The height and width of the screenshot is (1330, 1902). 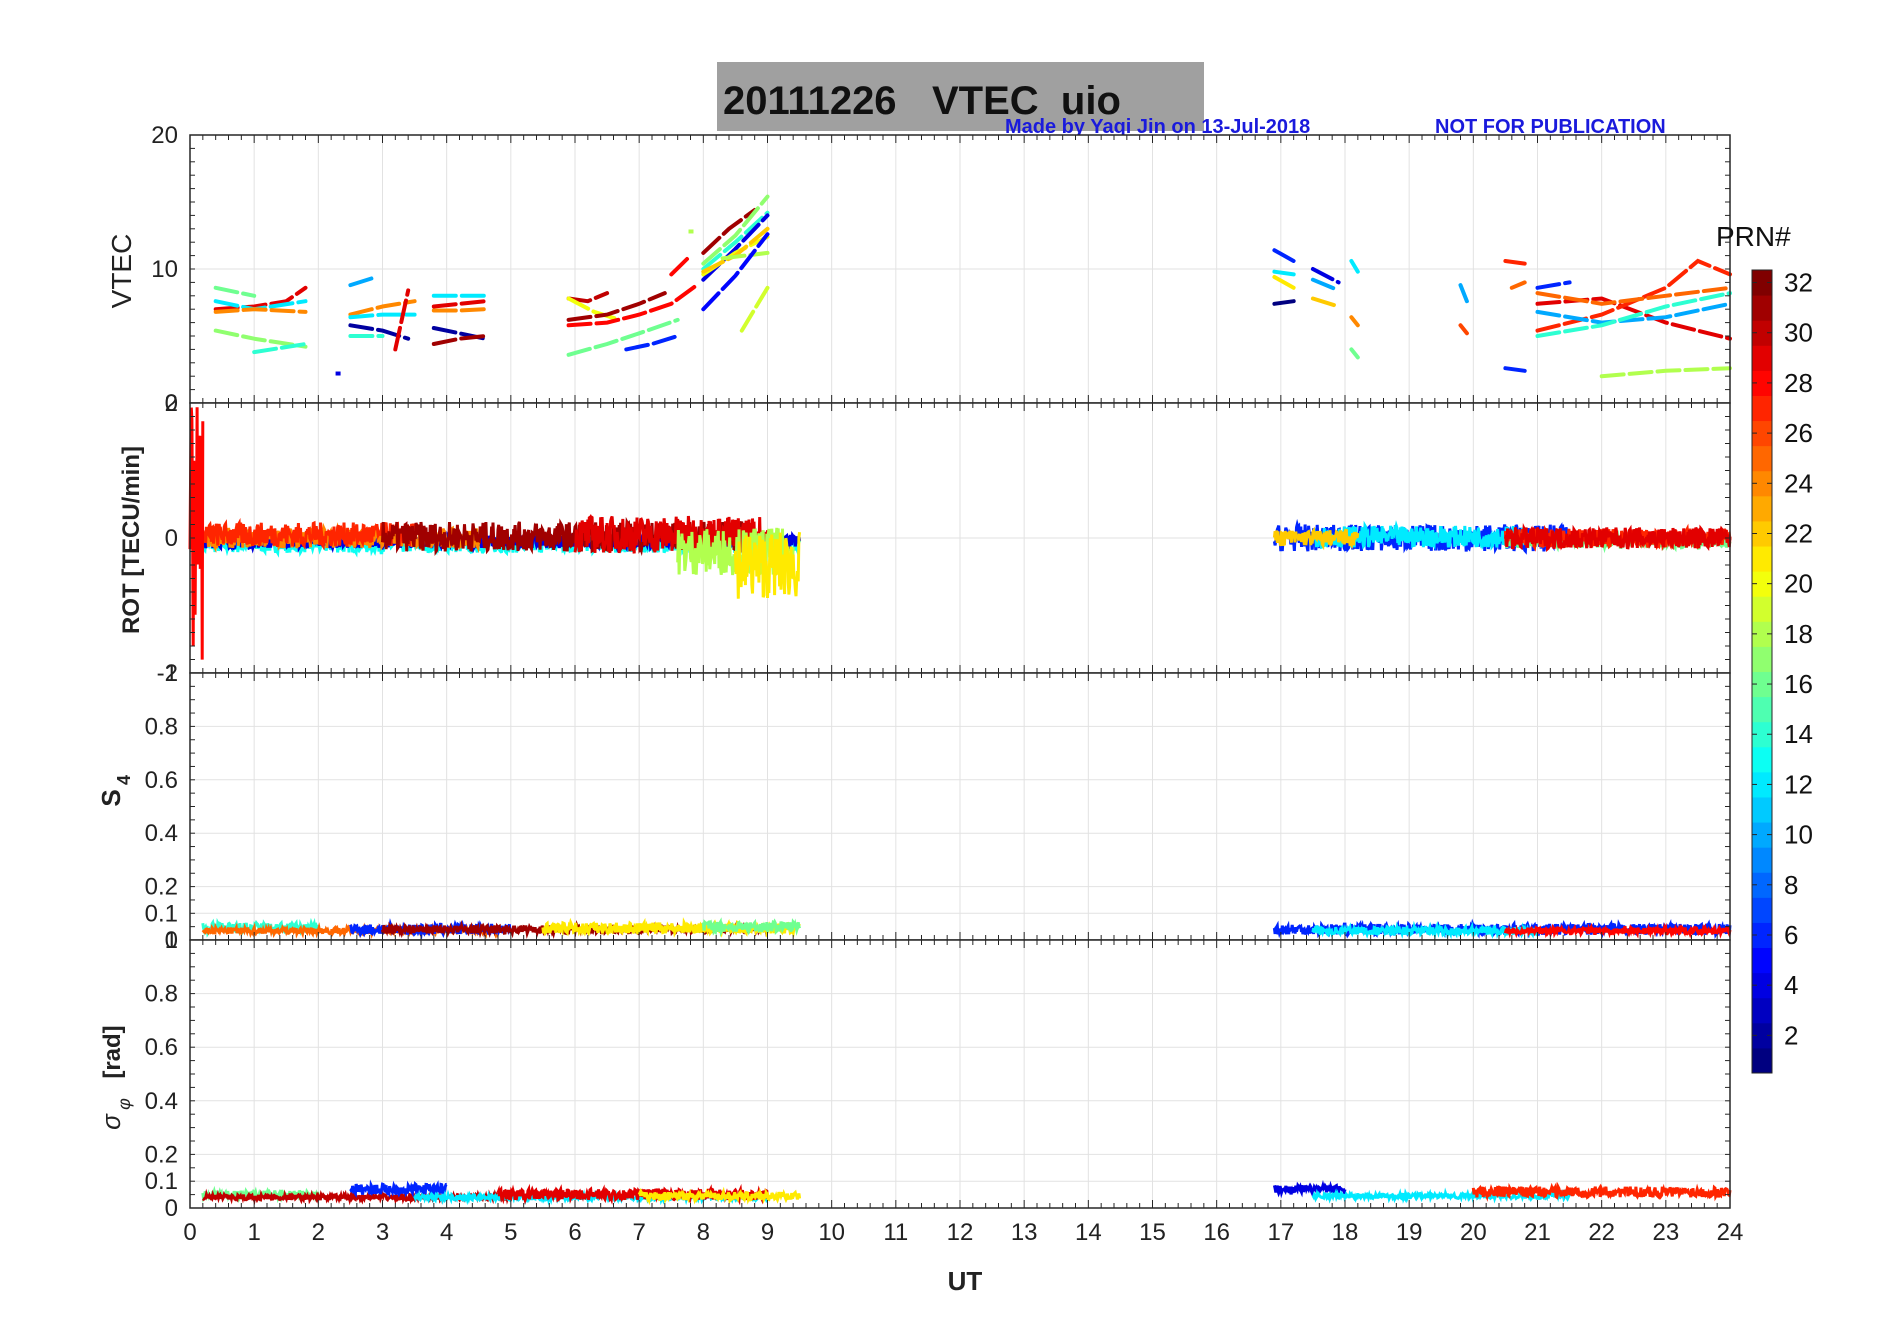 I want to click on colorbar-tick-label: 28, so click(x=1798, y=383).